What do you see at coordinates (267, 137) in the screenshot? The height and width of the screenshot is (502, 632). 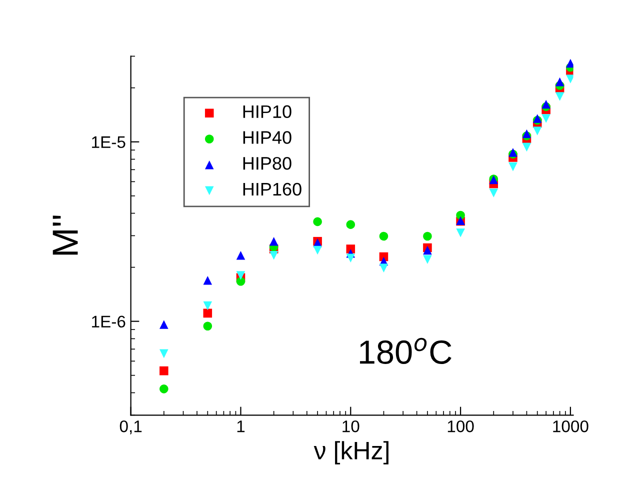 I see `legend-label: HIP40` at bounding box center [267, 137].